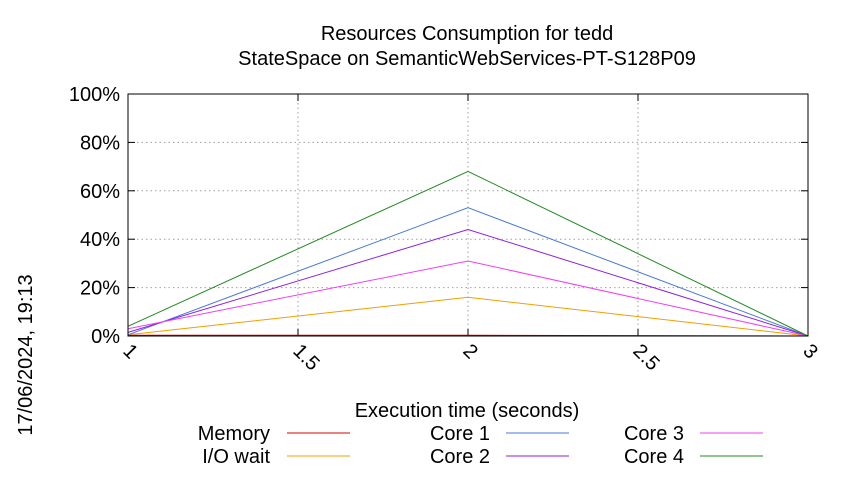  What do you see at coordinates (460, 434) in the screenshot?
I see `legend-label-core-1: Core 1` at bounding box center [460, 434].